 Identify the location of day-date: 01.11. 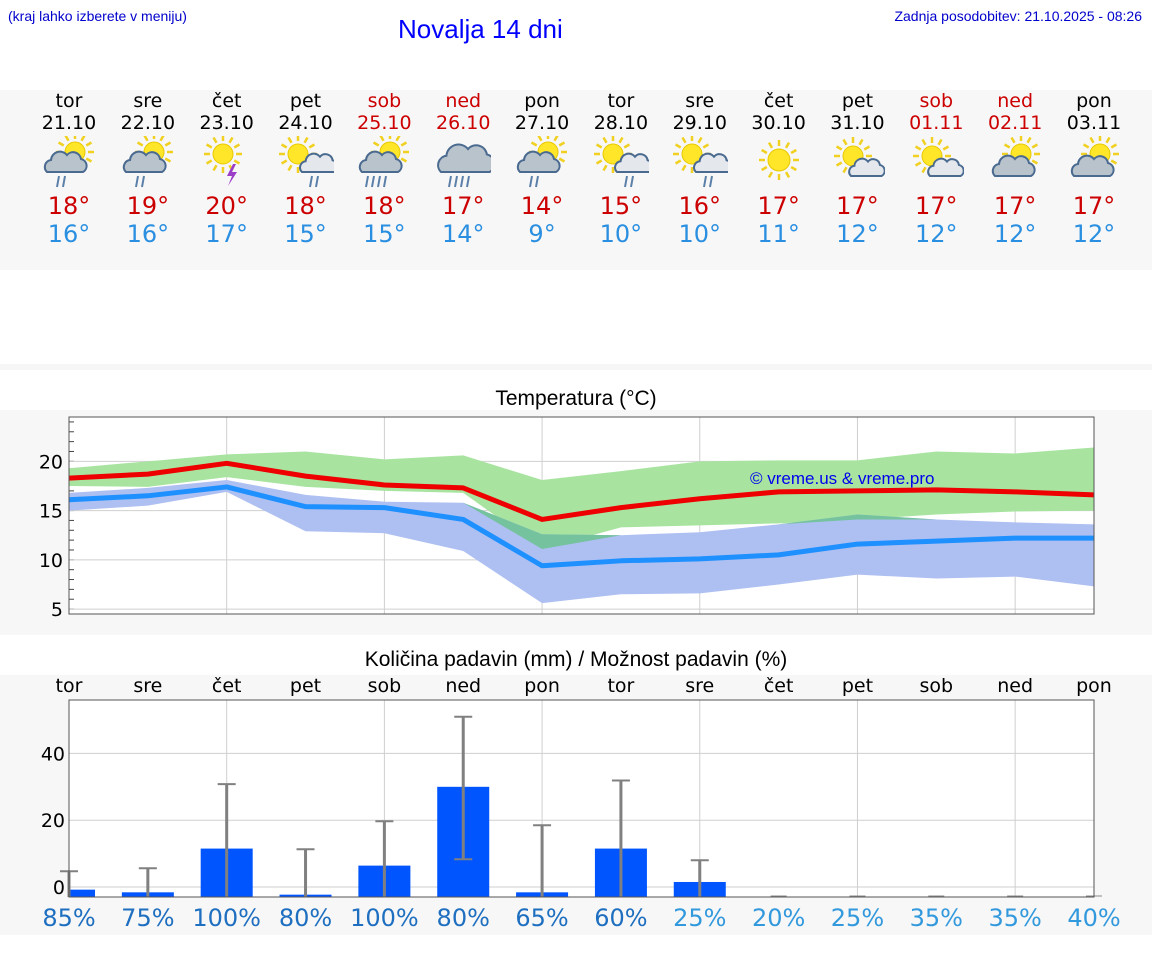
(936, 123).